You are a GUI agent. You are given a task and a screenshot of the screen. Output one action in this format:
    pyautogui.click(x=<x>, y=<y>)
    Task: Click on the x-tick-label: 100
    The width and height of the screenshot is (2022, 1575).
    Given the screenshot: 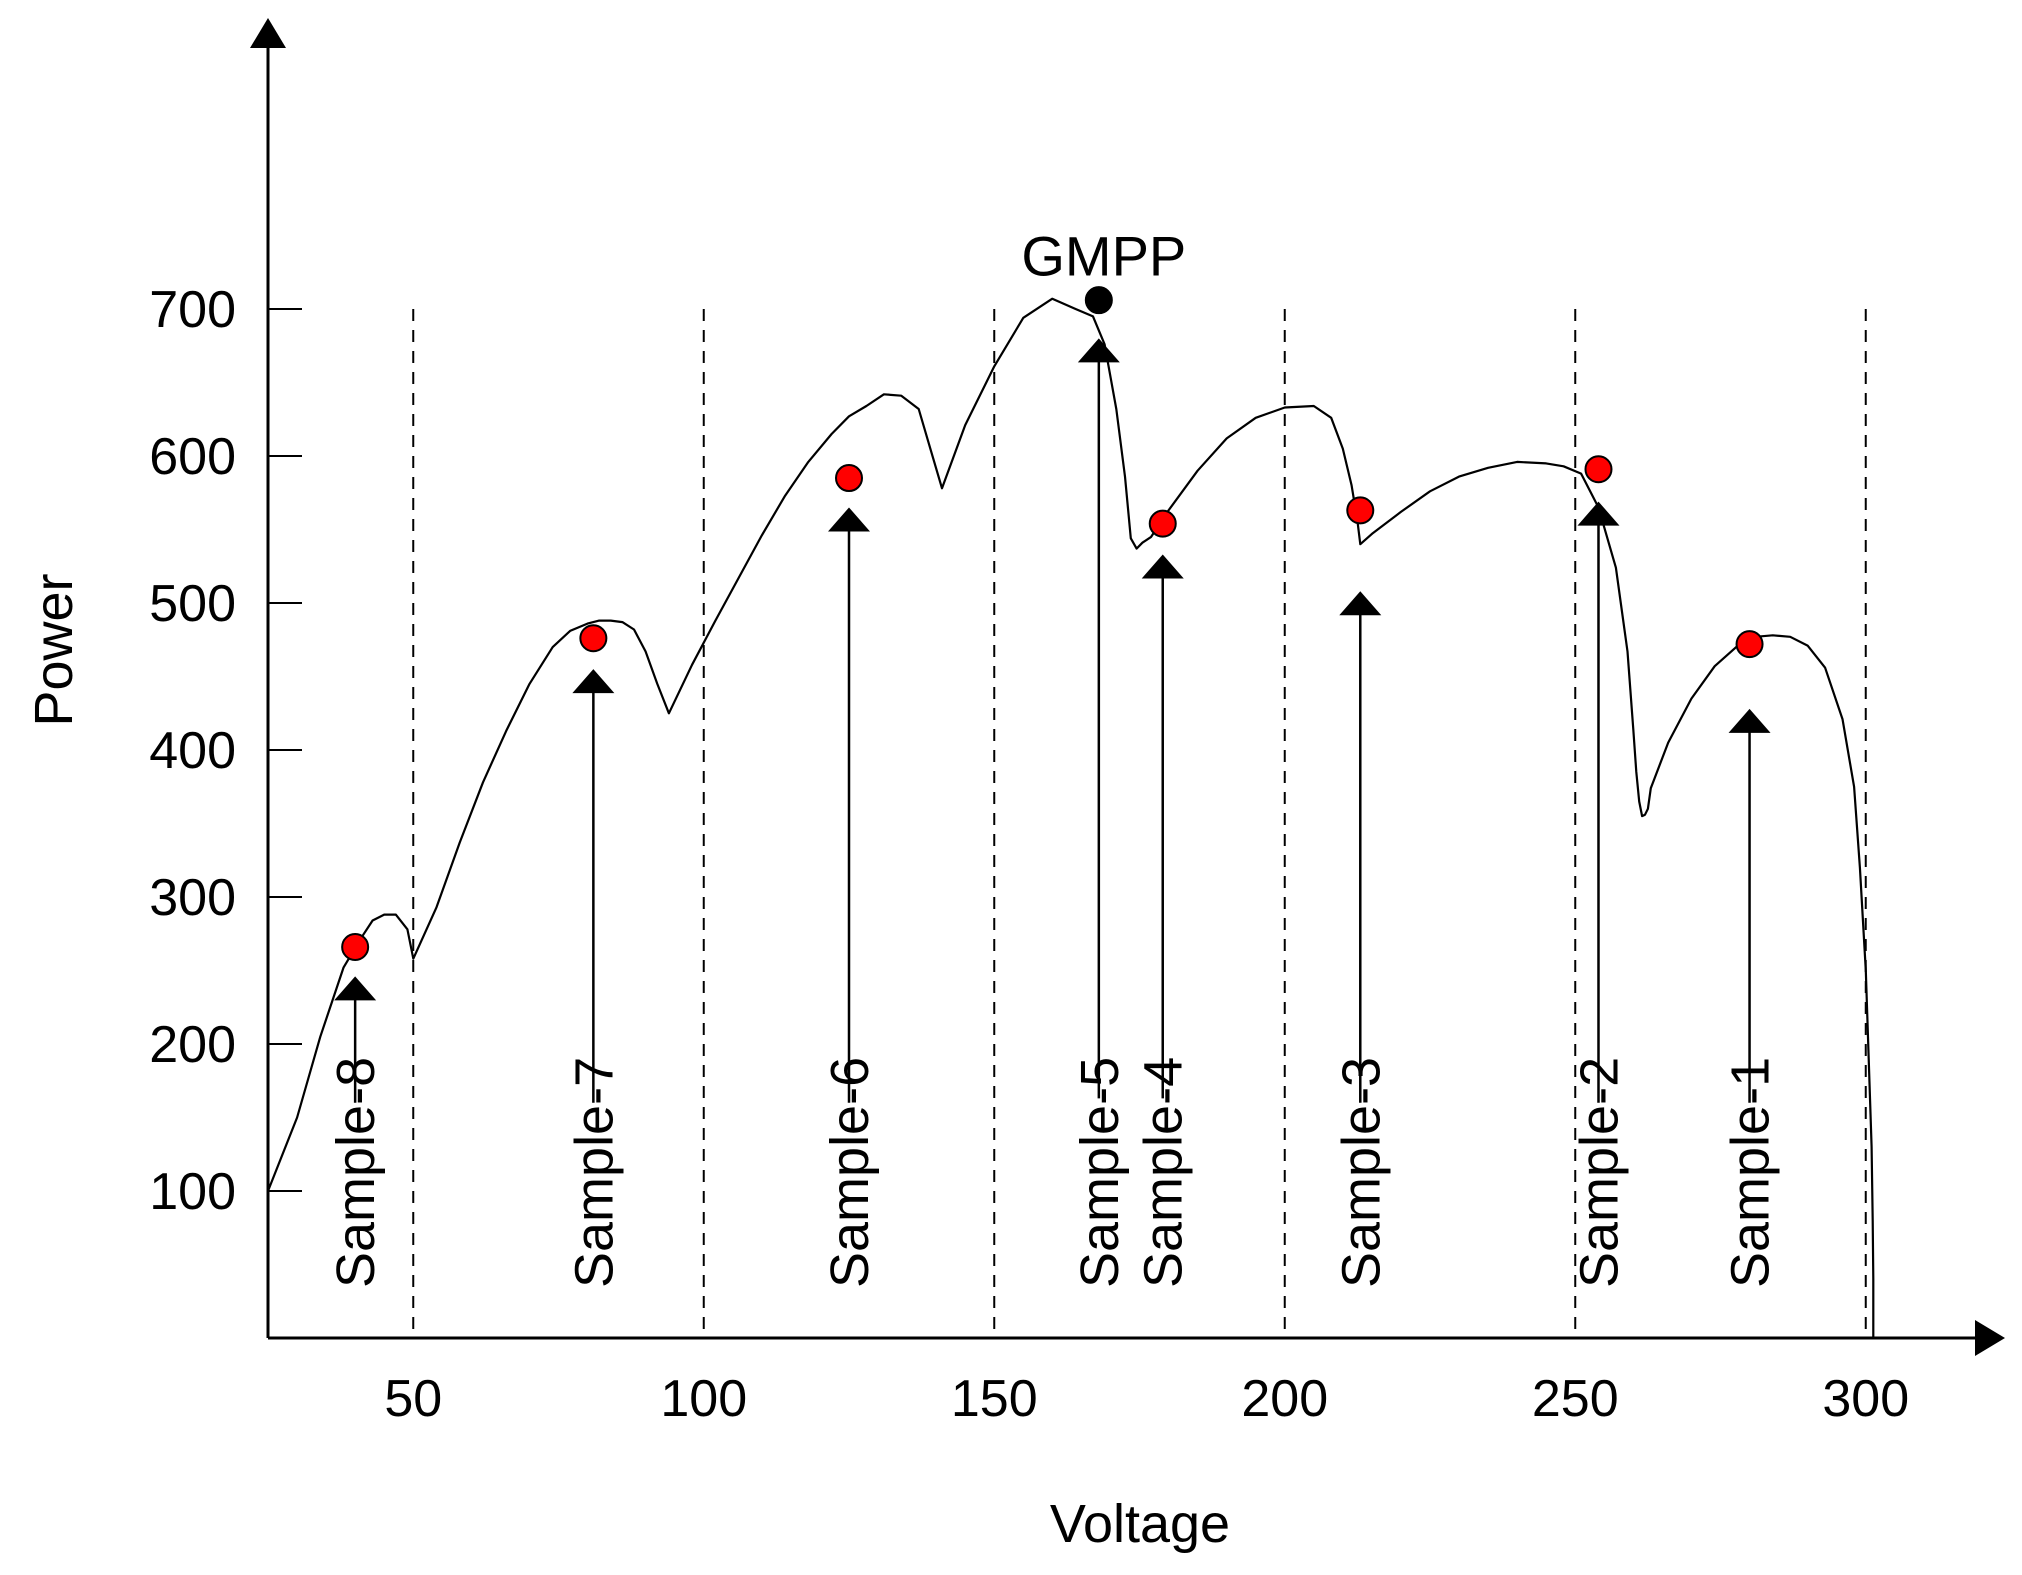 What is the action you would take?
    pyautogui.click(x=703, y=1399)
    